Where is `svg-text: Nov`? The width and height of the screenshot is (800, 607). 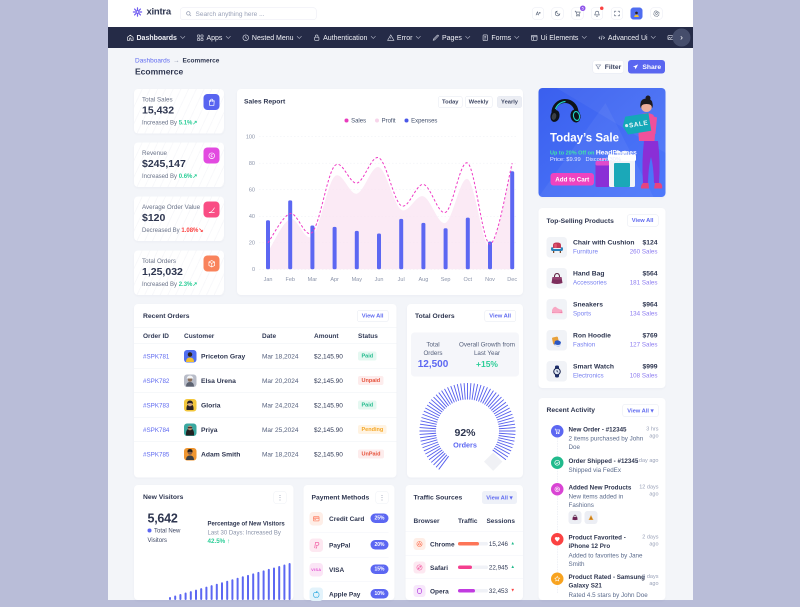
svg-text: Nov is located at coordinates (490, 280).